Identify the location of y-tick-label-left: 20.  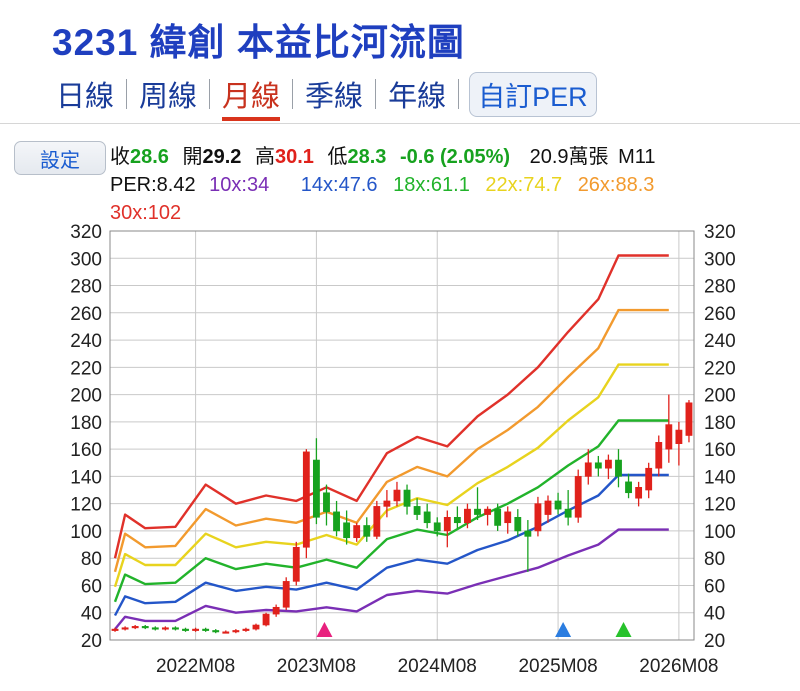
(91, 641).